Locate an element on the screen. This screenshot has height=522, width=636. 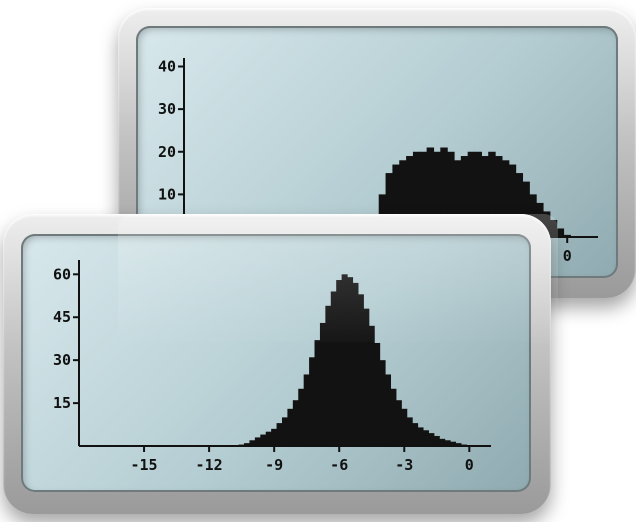
x-tick-label: -12 is located at coordinates (209, 465).